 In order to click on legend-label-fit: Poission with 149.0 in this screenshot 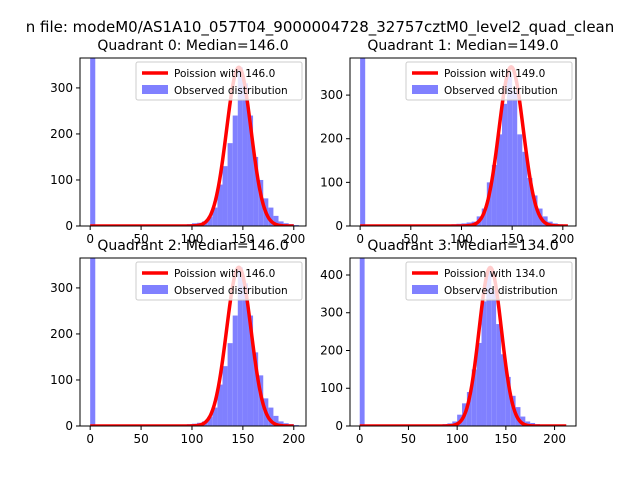, I will do `click(494, 74)`.